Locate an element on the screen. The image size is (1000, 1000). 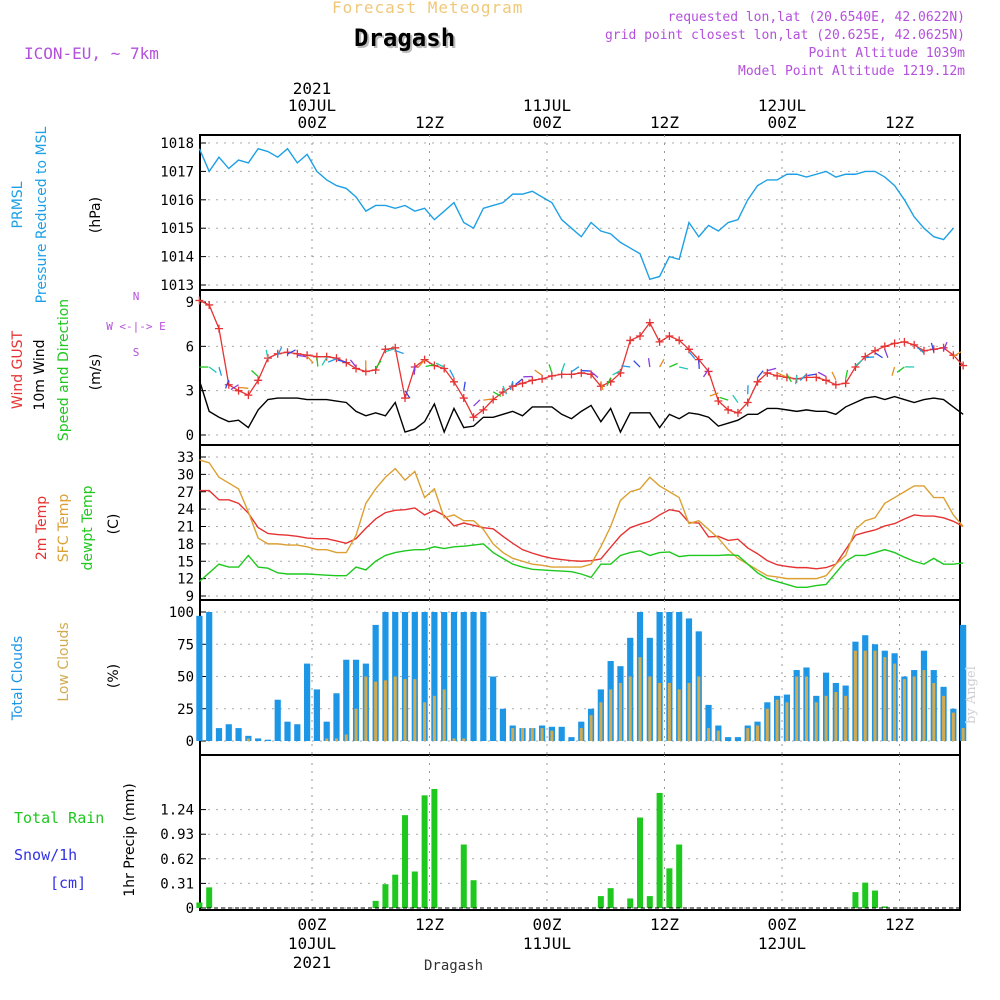
time-label-bottom: 00Z is located at coordinates (312, 924).